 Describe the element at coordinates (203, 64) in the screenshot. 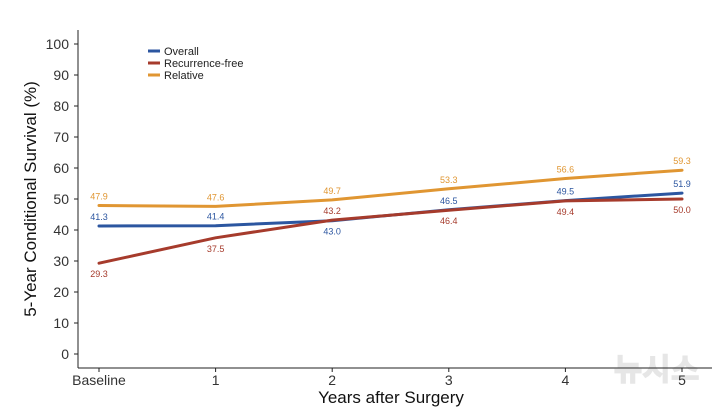

I see `legend-label: Recurrence-free` at that location.